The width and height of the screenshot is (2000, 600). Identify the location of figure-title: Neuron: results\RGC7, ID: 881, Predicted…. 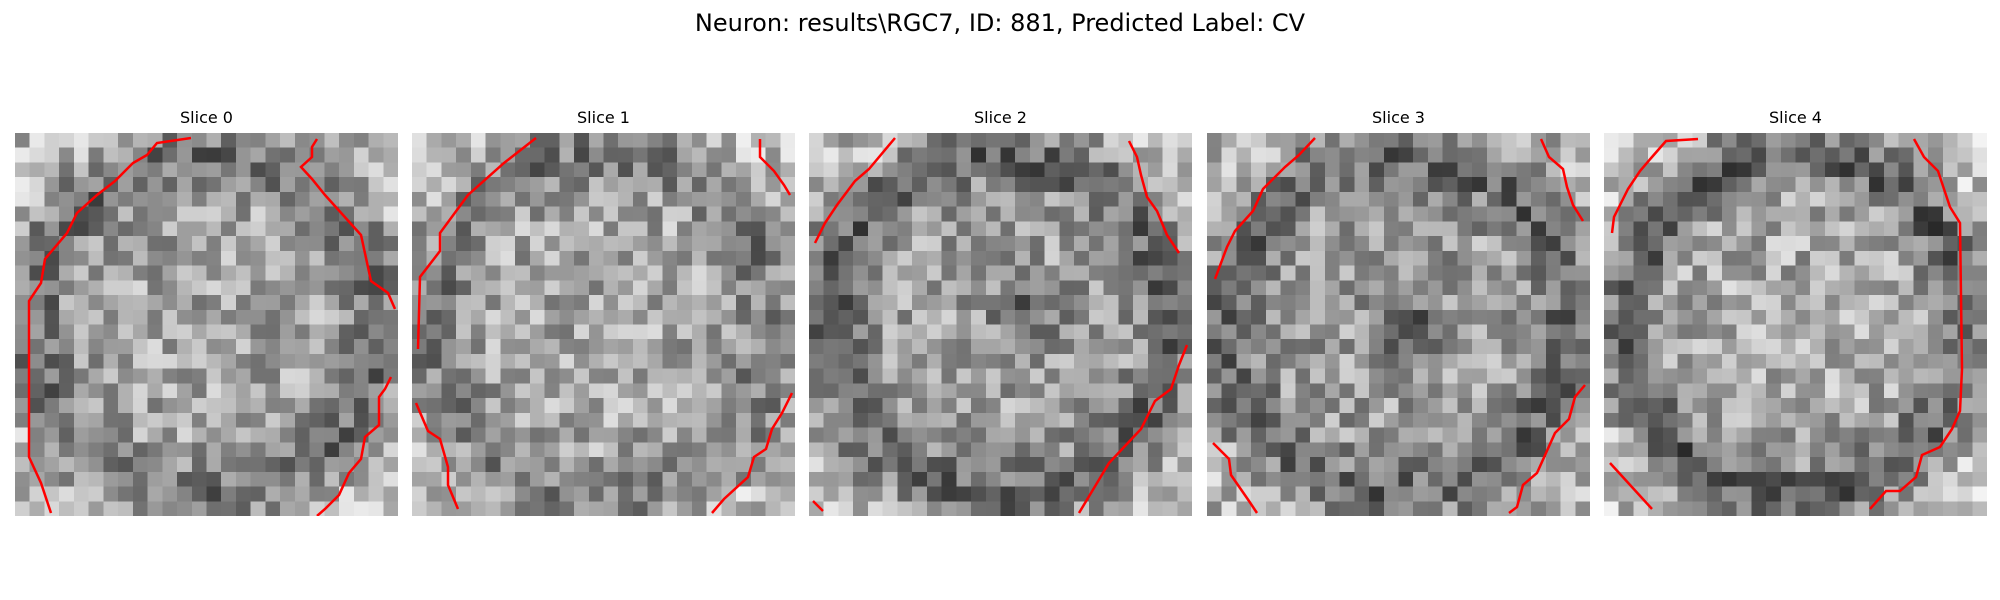
(1000, 23).